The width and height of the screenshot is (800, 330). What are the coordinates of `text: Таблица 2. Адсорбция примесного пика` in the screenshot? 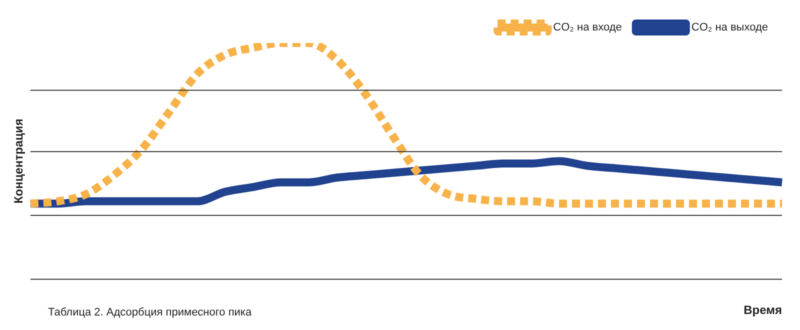 It's located at (150, 312).